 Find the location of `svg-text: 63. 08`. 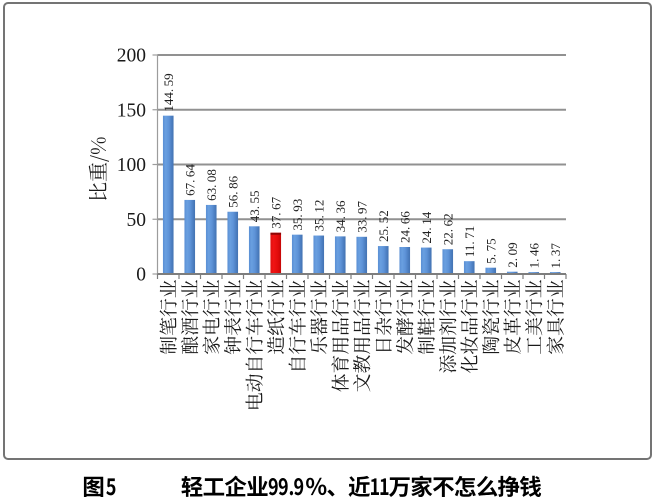

svg-text: 63. 08 is located at coordinates (211, 185).